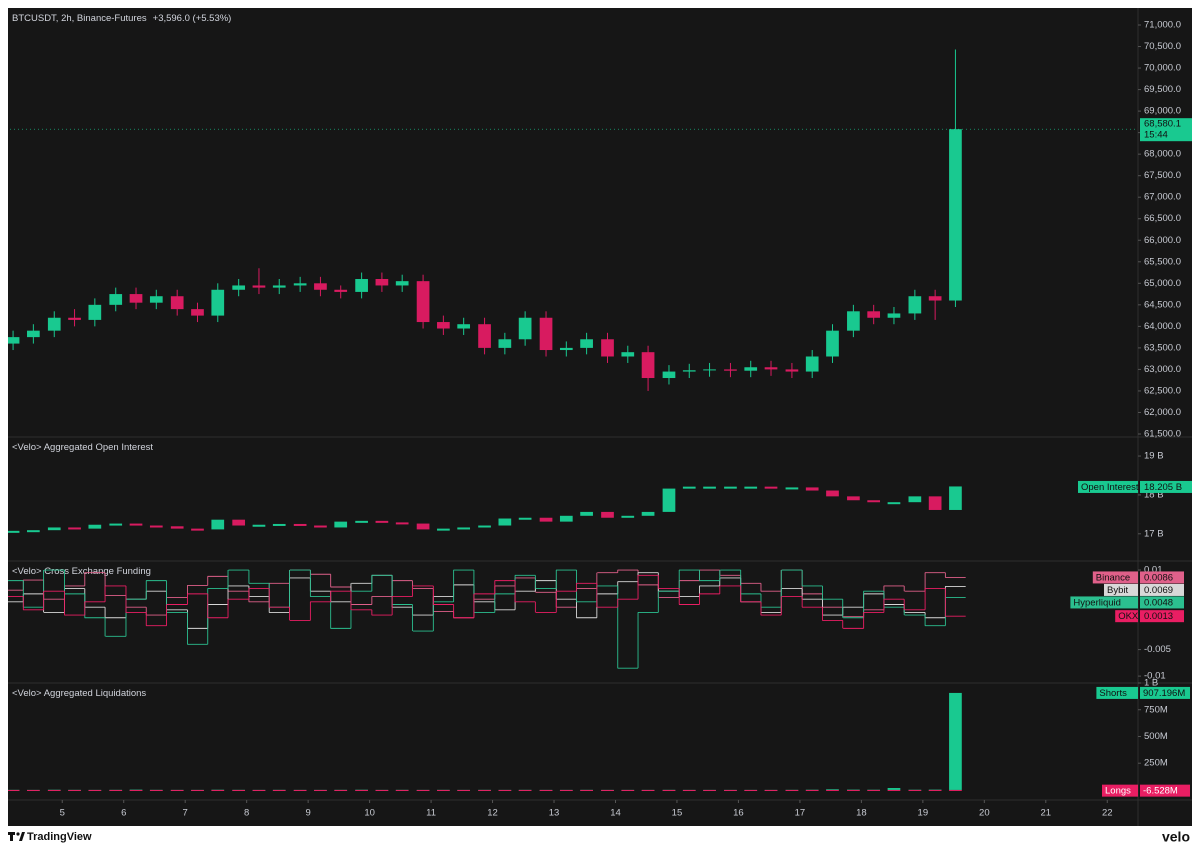 Image resolution: width=1200 pixels, height=850 pixels. What do you see at coordinates (1157, 649) in the screenshot?
I see `y-tick-label: -0.005` at bounding box center [1157, 649].